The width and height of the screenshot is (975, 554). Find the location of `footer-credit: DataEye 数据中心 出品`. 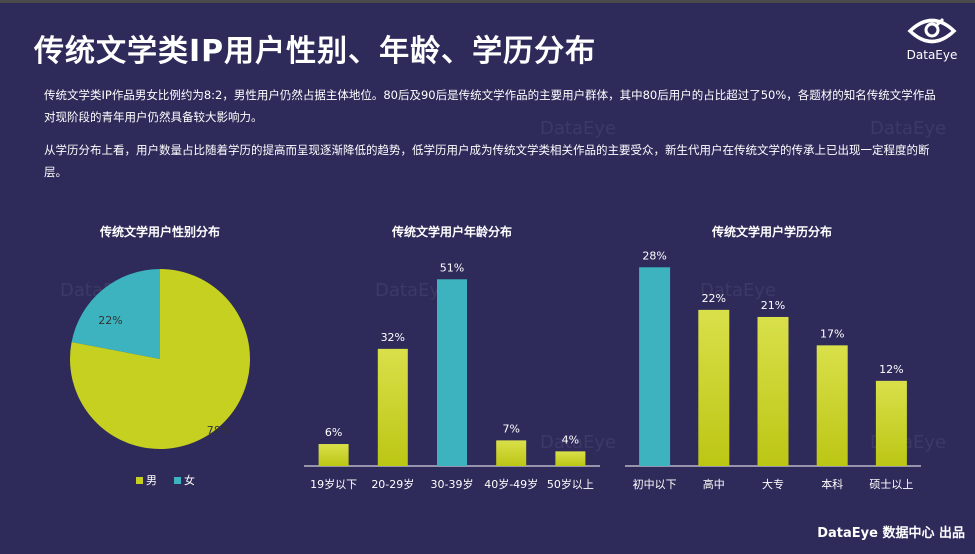

footer-credit: DataEye 数据中心 出品 is located at coordinates (891, 533).